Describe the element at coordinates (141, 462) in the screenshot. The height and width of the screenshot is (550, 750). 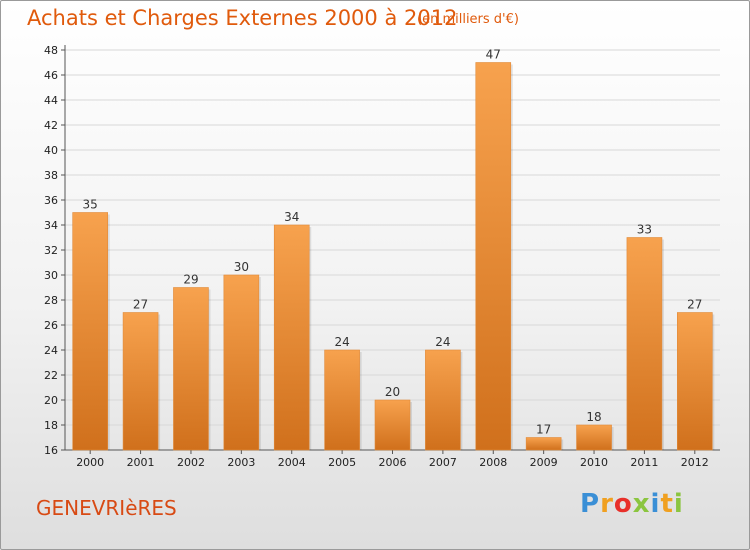
I see `x-tick-label-2001: 2001` at that location.